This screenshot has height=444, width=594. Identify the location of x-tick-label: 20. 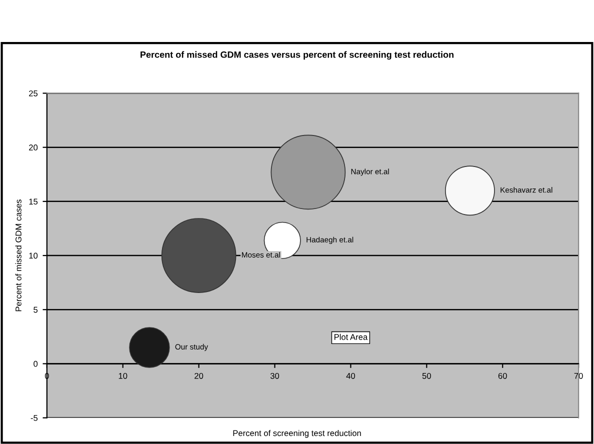
(199, 375).